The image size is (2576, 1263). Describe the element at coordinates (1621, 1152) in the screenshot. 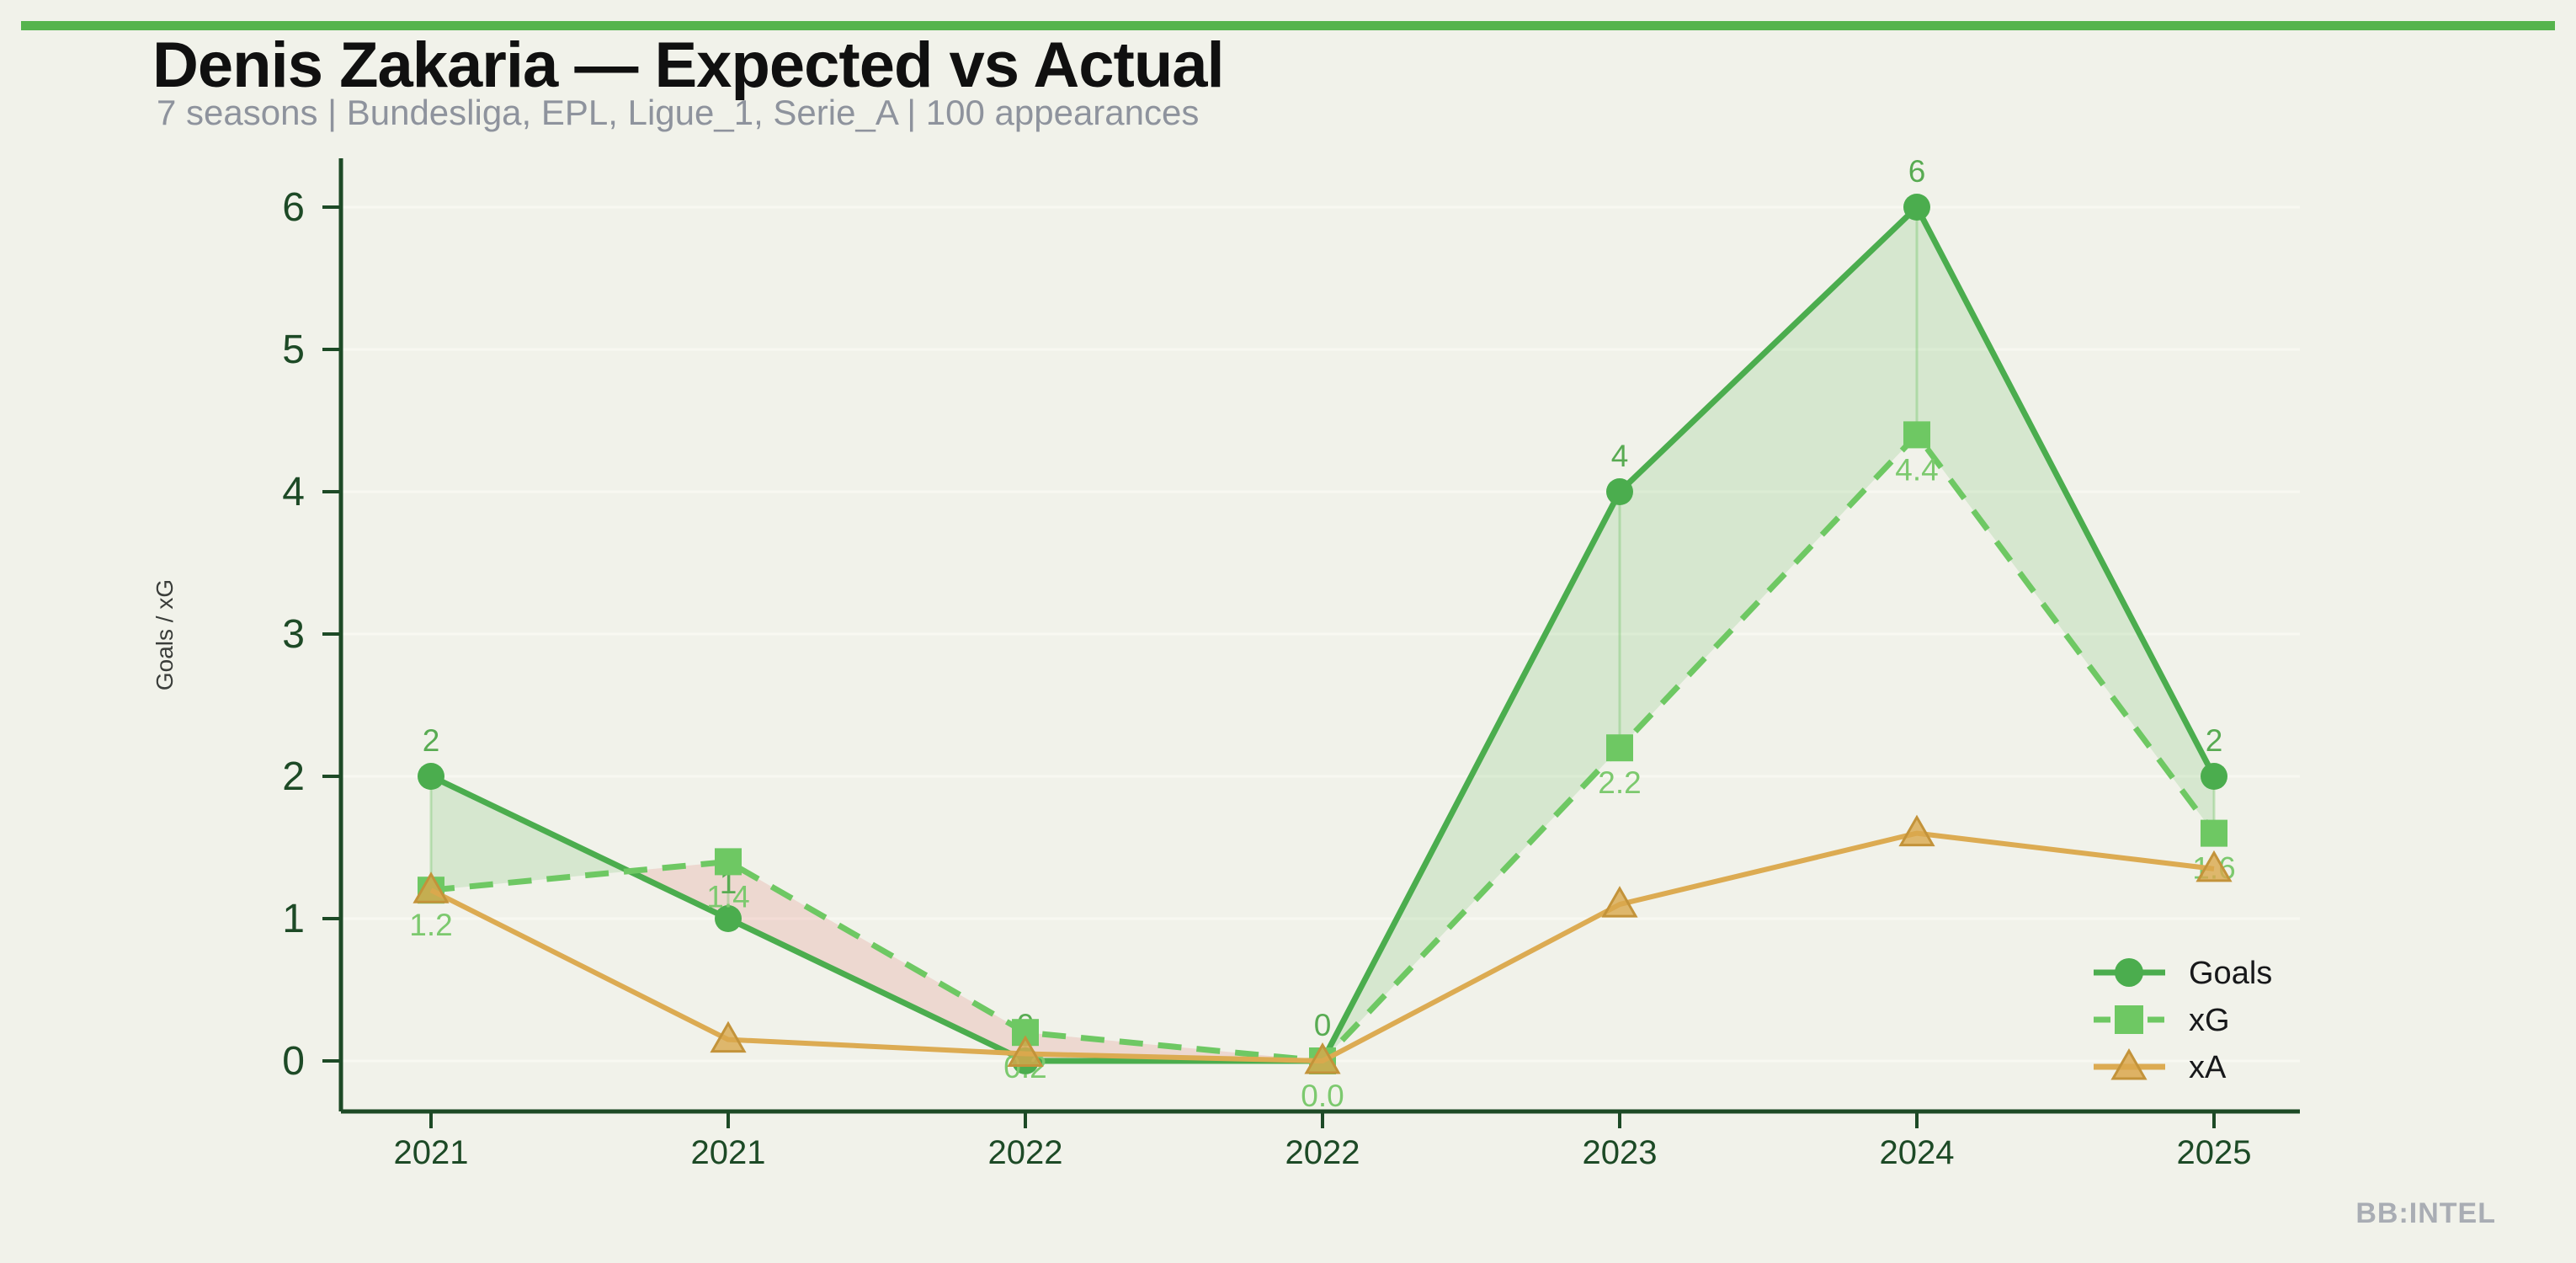

I see `x-tick-label-4: 2023` at that location.